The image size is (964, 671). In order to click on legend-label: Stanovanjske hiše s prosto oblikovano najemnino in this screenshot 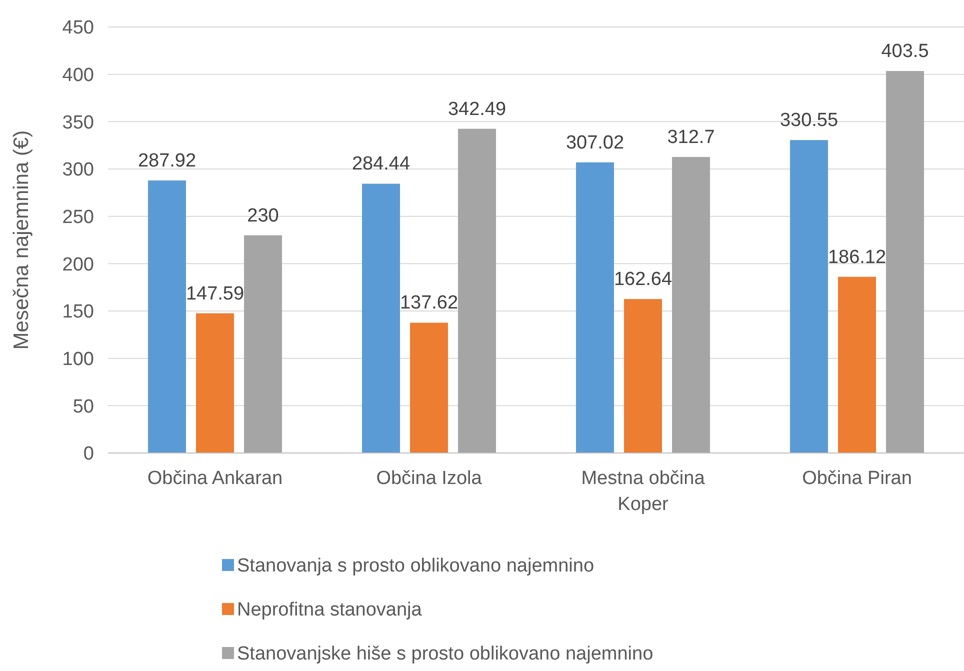, I will do `click(445, 654)`.